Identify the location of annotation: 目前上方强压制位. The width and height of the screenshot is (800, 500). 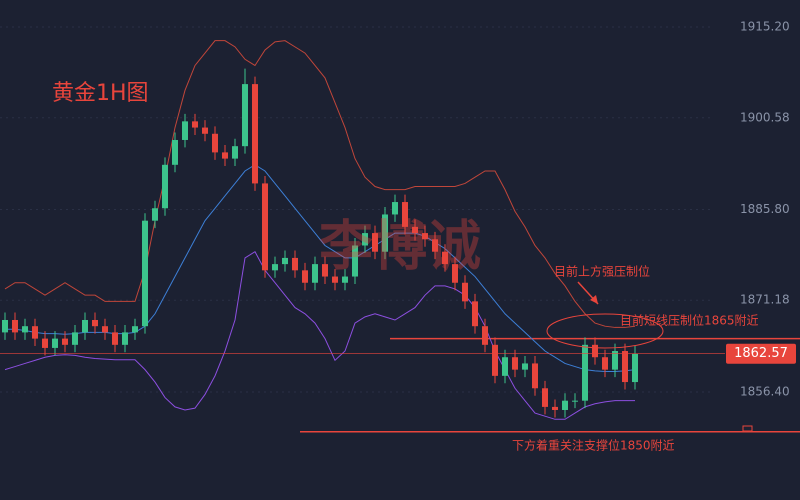
(602, 271).